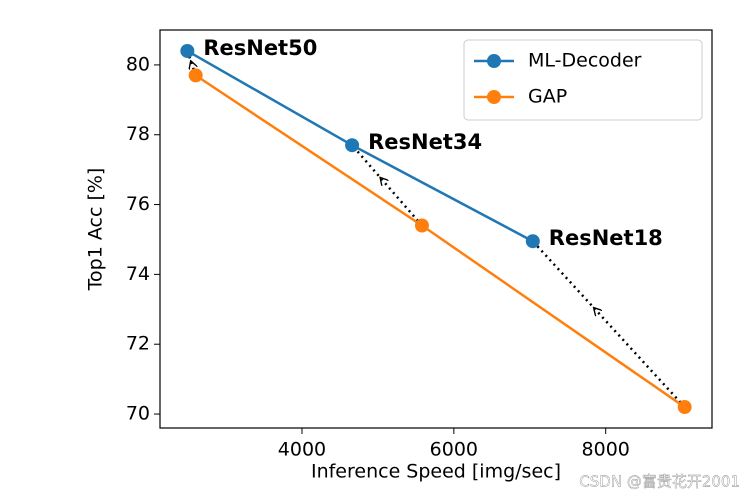 The height and width of the screenshot is (499, 750). I want to click on x-tick-label: 8000, so click(606, 450).